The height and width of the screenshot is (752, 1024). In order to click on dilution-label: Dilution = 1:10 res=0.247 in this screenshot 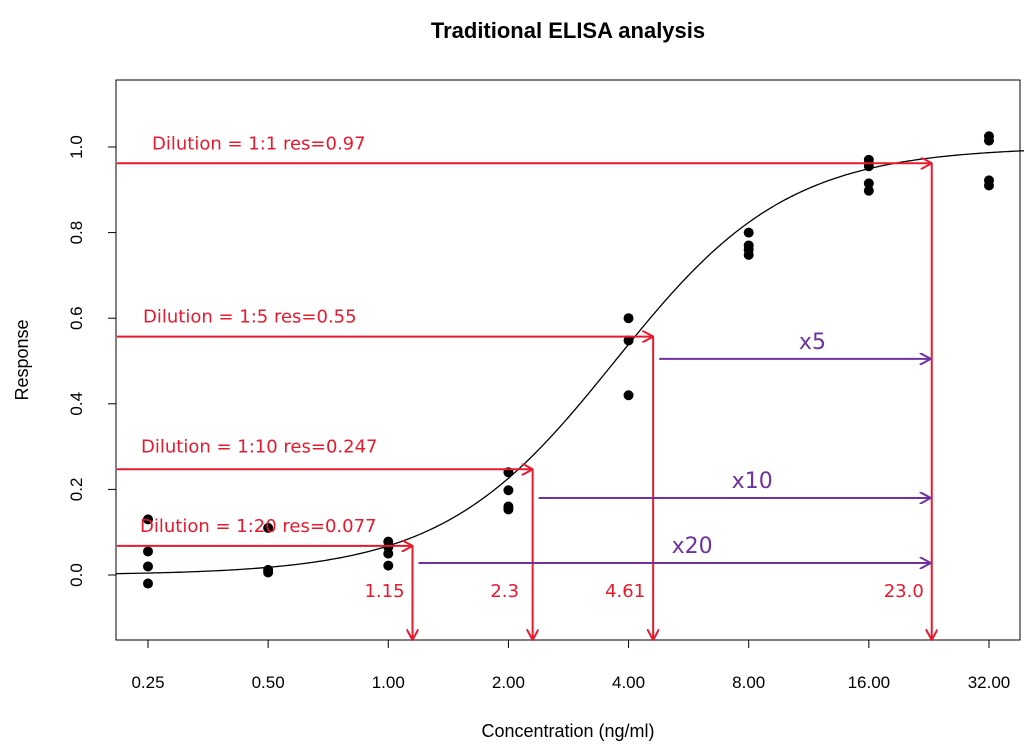, I will do `click(259, 446)`.